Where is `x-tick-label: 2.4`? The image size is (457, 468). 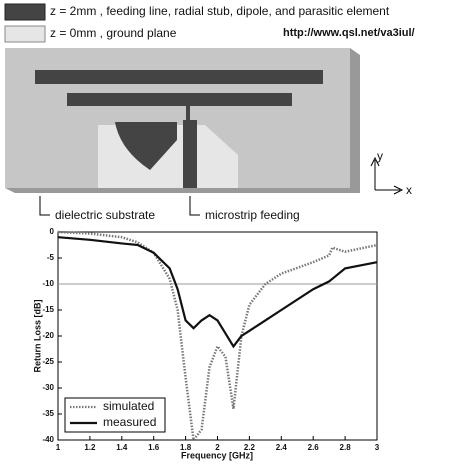 x-tick-label: 2.4 is located at coordinates (282, 447).